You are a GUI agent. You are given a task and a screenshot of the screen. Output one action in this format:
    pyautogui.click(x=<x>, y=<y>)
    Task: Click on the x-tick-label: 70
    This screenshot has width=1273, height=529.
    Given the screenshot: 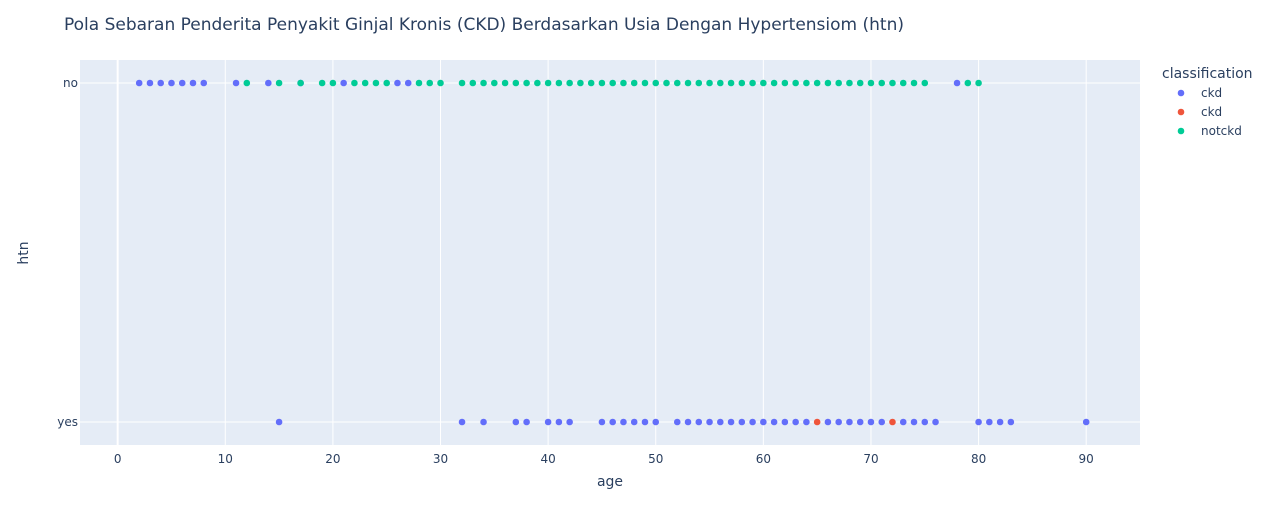 What is the action you would take?
    pyautogui.click(x=870, y=459)
    